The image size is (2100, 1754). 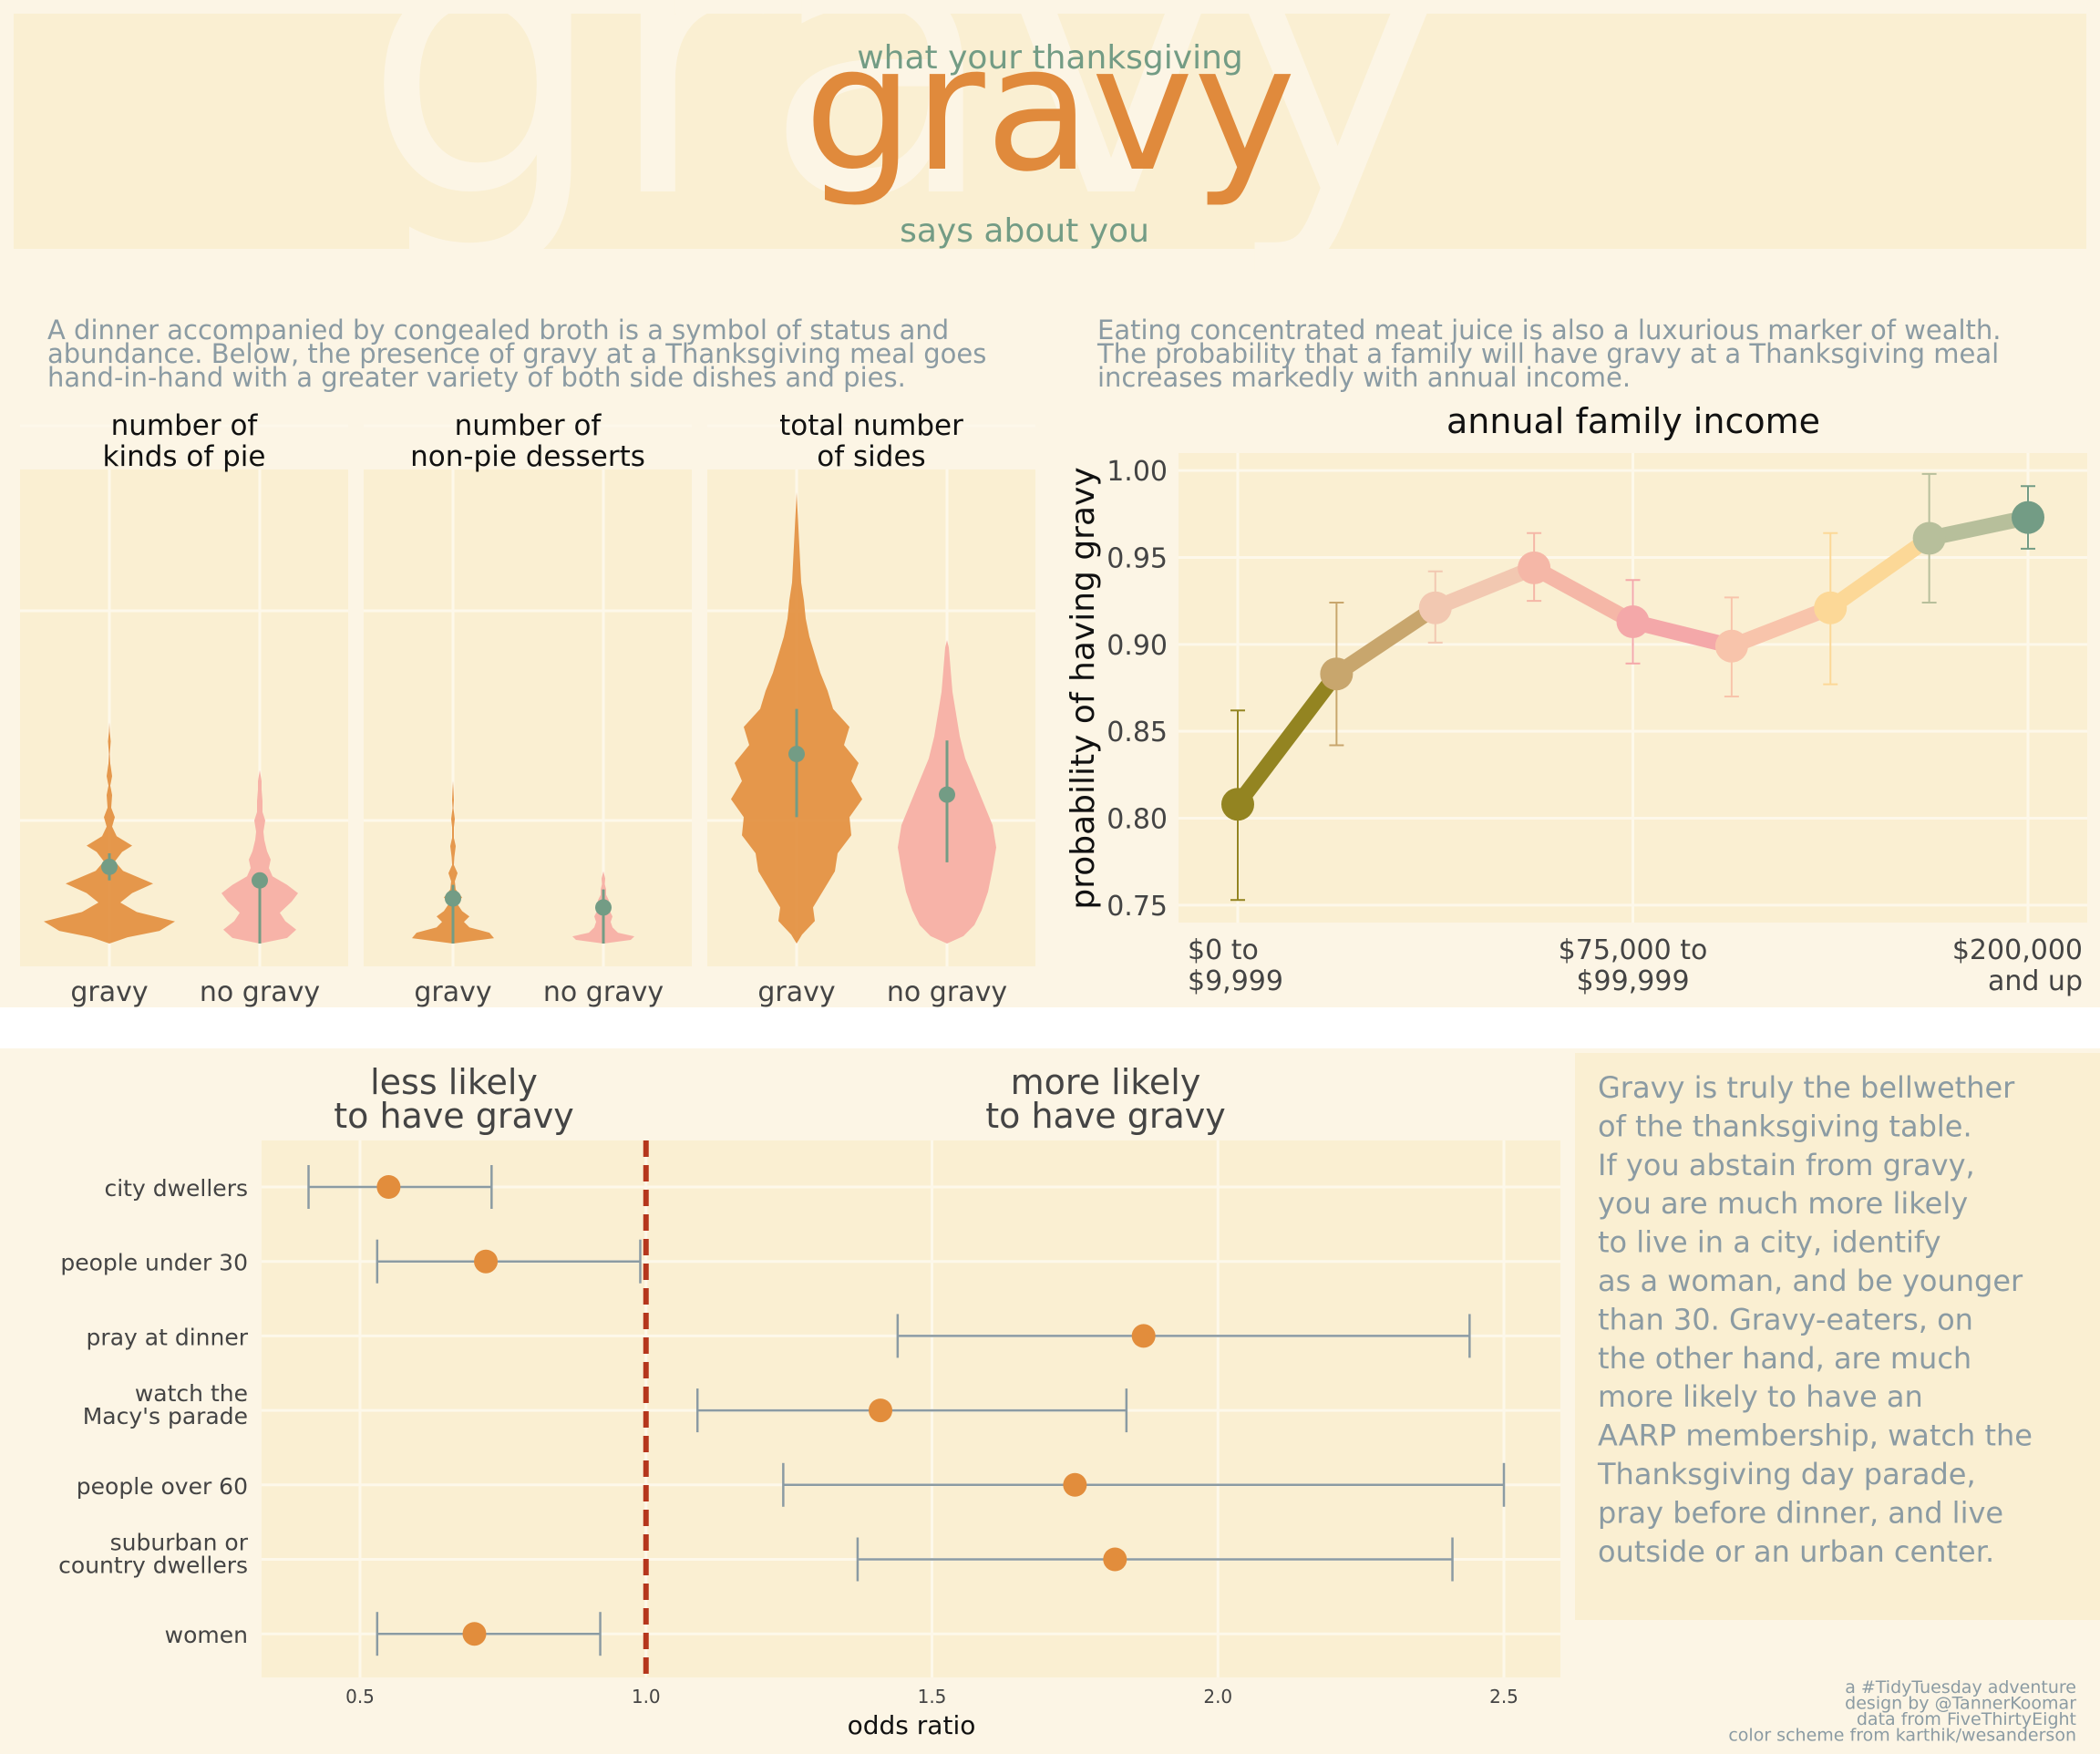 What do you see at coordinates (191, 1393) in the screenshot?
I see `forest-row-label-line: watch the` at bounding box center [191, 1393].